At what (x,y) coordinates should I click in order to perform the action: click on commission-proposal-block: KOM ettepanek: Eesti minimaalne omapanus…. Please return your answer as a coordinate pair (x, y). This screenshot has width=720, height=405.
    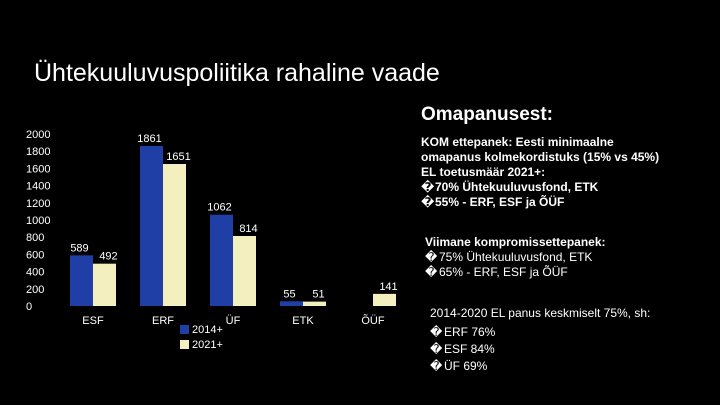
    Looking at the image, I should click on (540, 172).